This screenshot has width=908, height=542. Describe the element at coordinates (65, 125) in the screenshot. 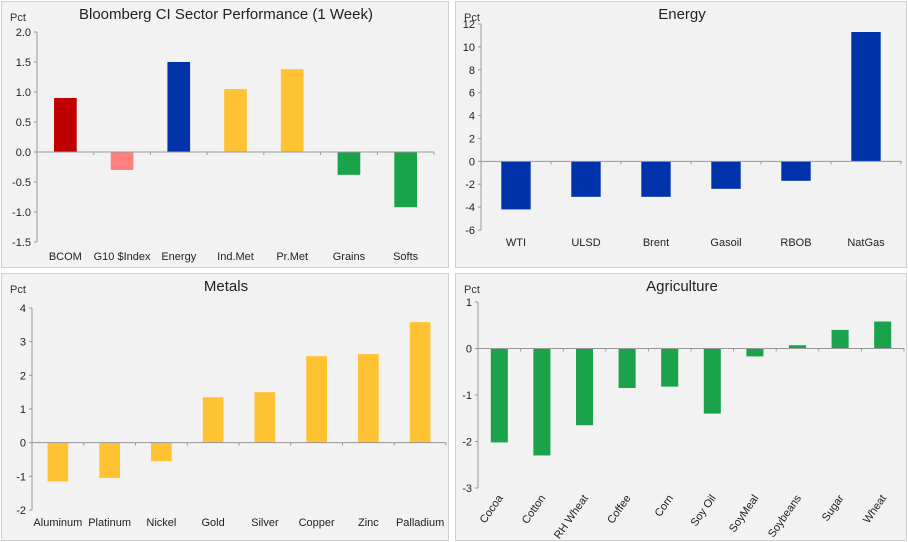

I see `bar-bcom` at that location.